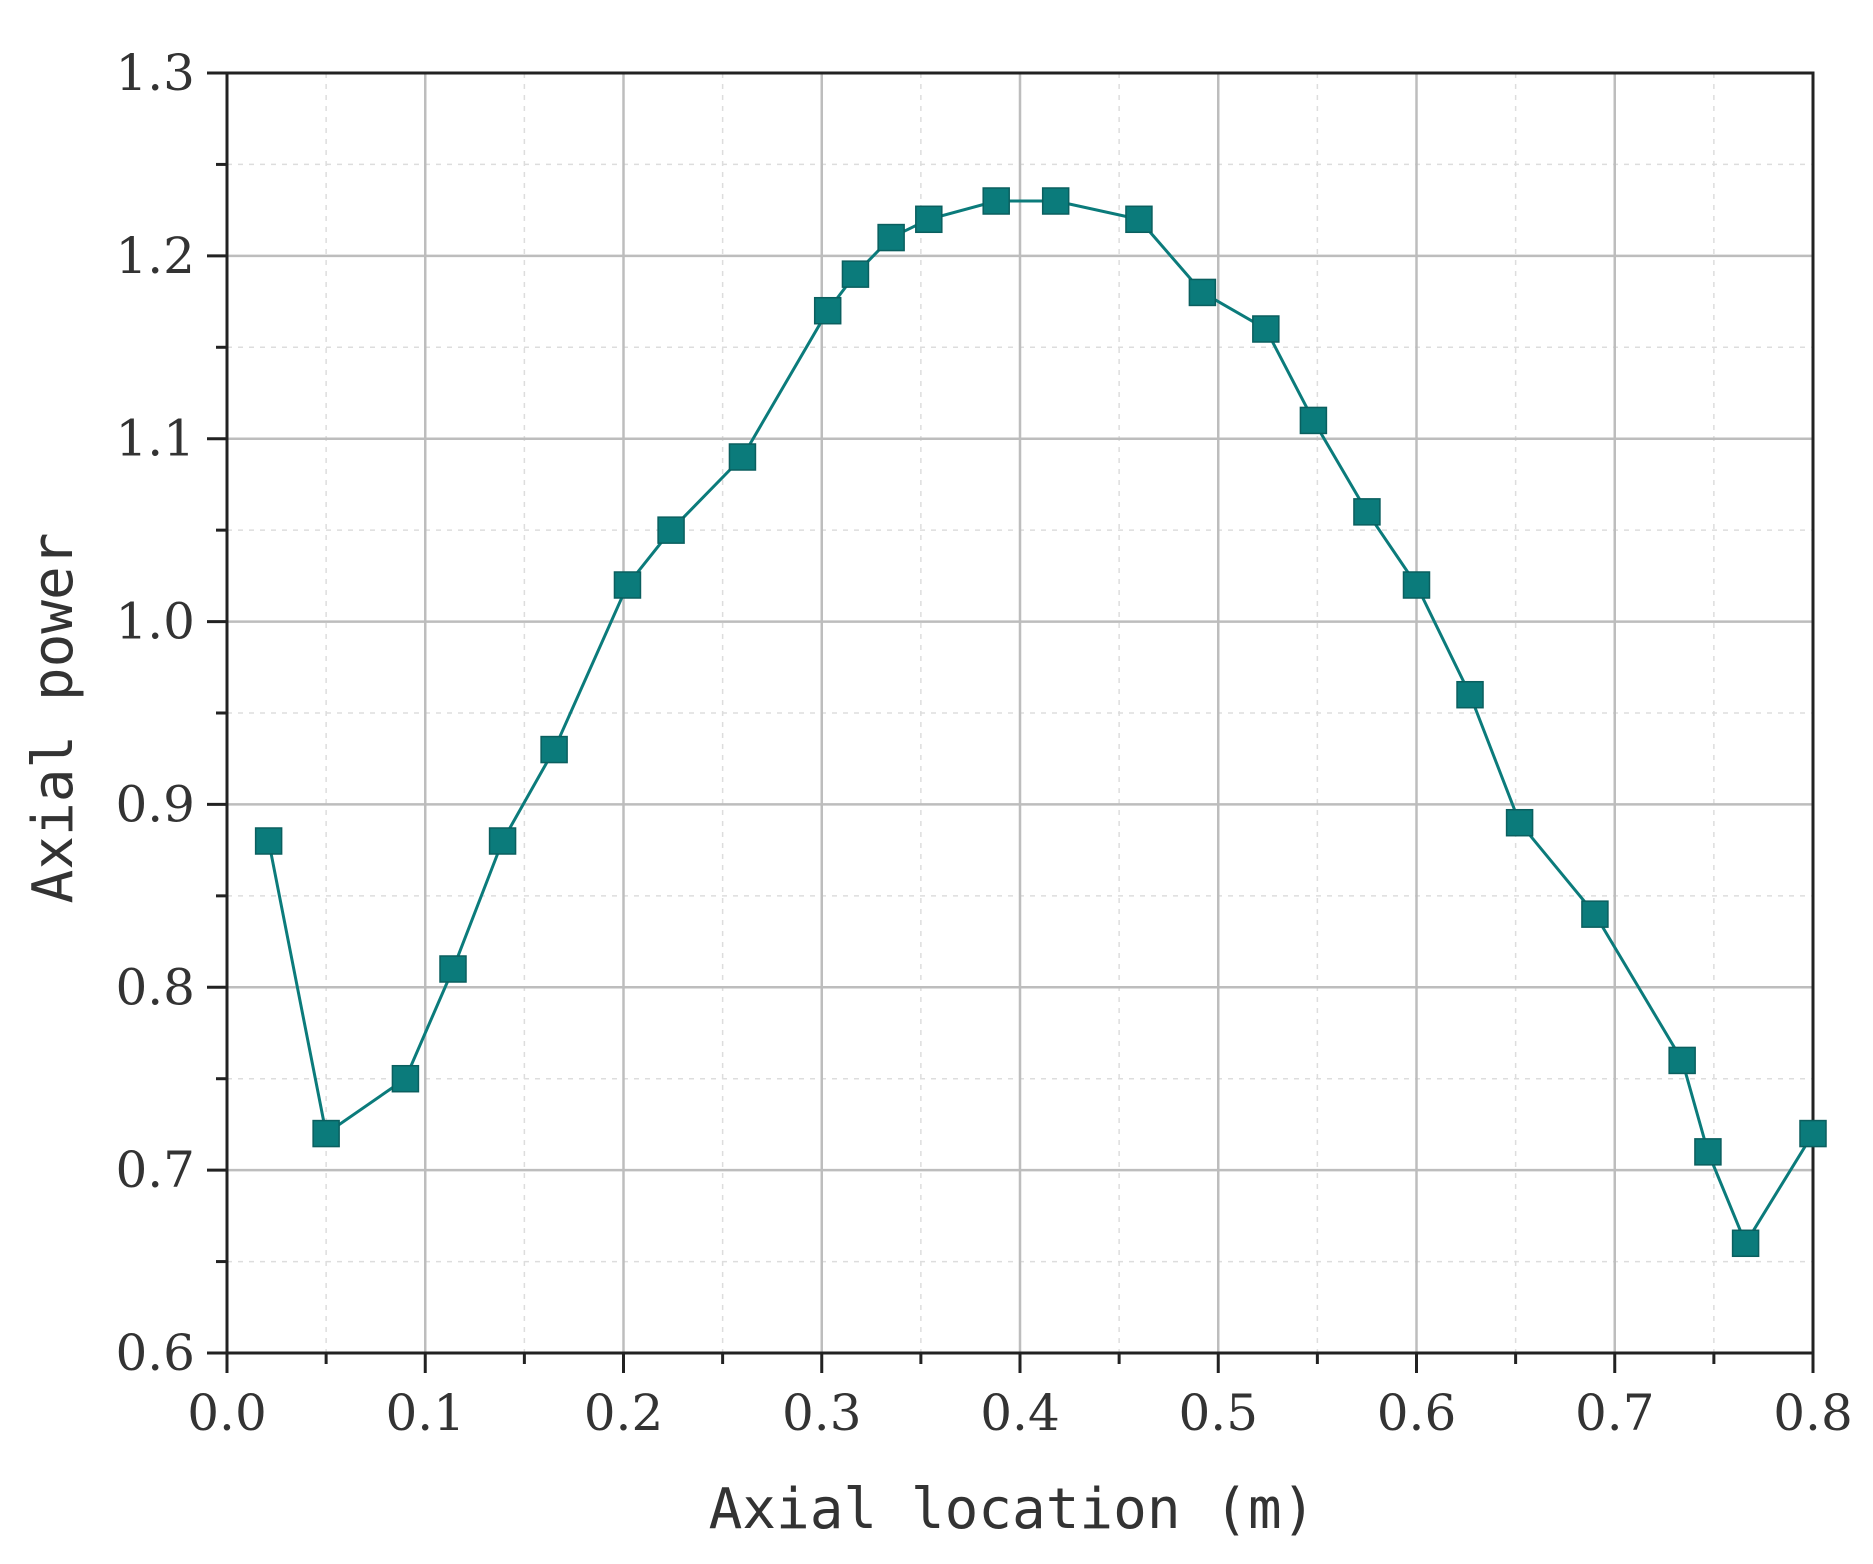 Image resolution: width=1873 pixels, height=1564 pixels. I want to click on x-tick-label: 0.0, so click(227, 1413).